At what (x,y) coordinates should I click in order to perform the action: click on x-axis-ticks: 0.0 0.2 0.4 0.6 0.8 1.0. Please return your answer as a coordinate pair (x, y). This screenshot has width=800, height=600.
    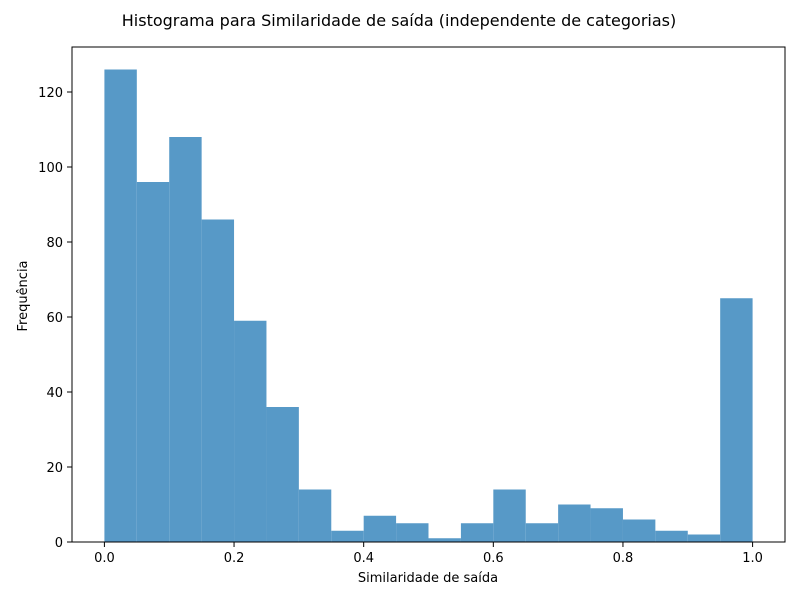
    Looking at the image, I should click on (428, 554).